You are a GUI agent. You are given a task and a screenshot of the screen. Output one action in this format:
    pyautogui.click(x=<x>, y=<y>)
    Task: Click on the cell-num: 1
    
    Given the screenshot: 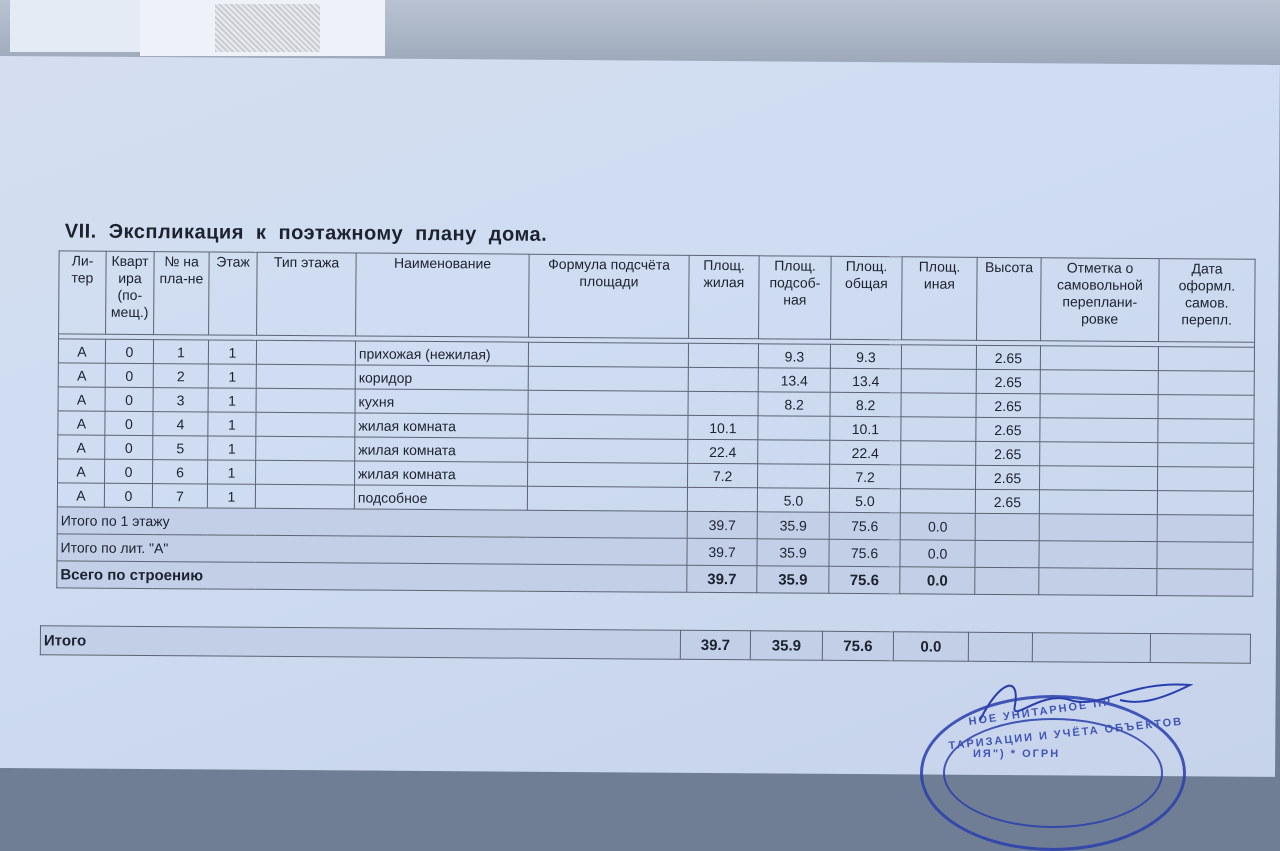 What is the action you would take?
    pyautogui.click(x=181, y=351)
    